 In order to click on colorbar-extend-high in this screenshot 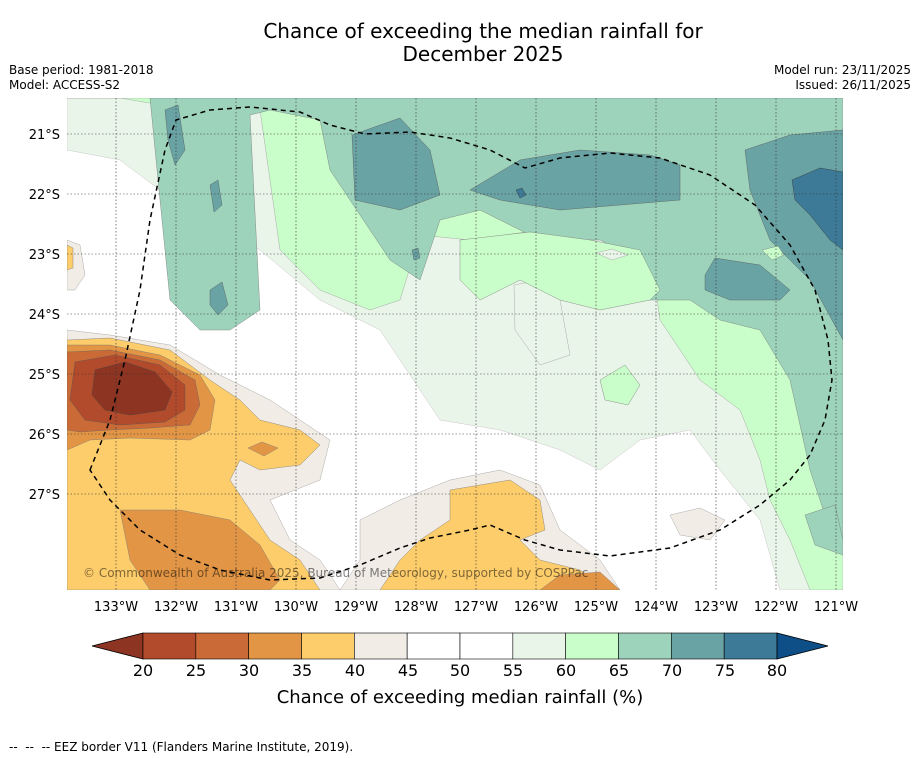, I will do `click(802, 646)`.